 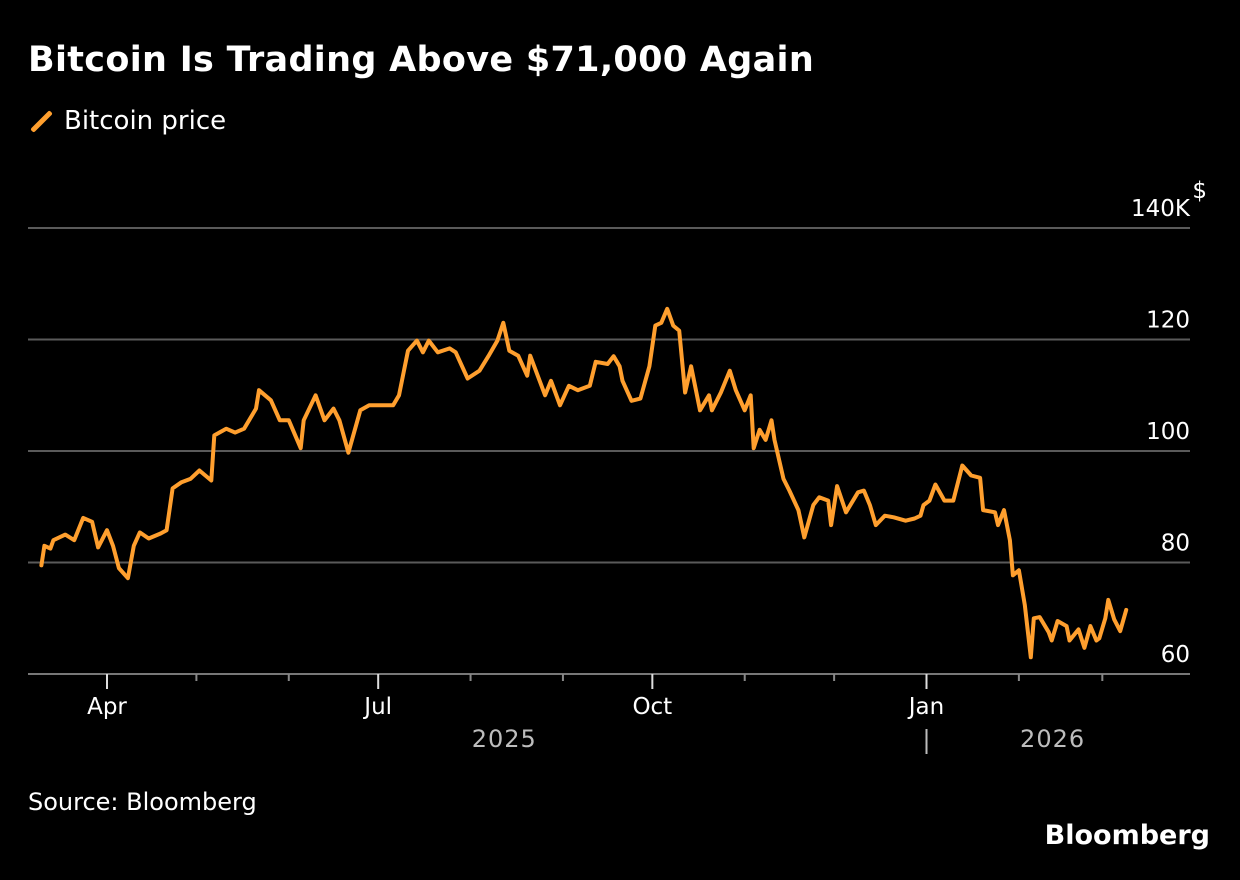 I want to click on x-tick-label: Jul, so click(x=377, y=707).